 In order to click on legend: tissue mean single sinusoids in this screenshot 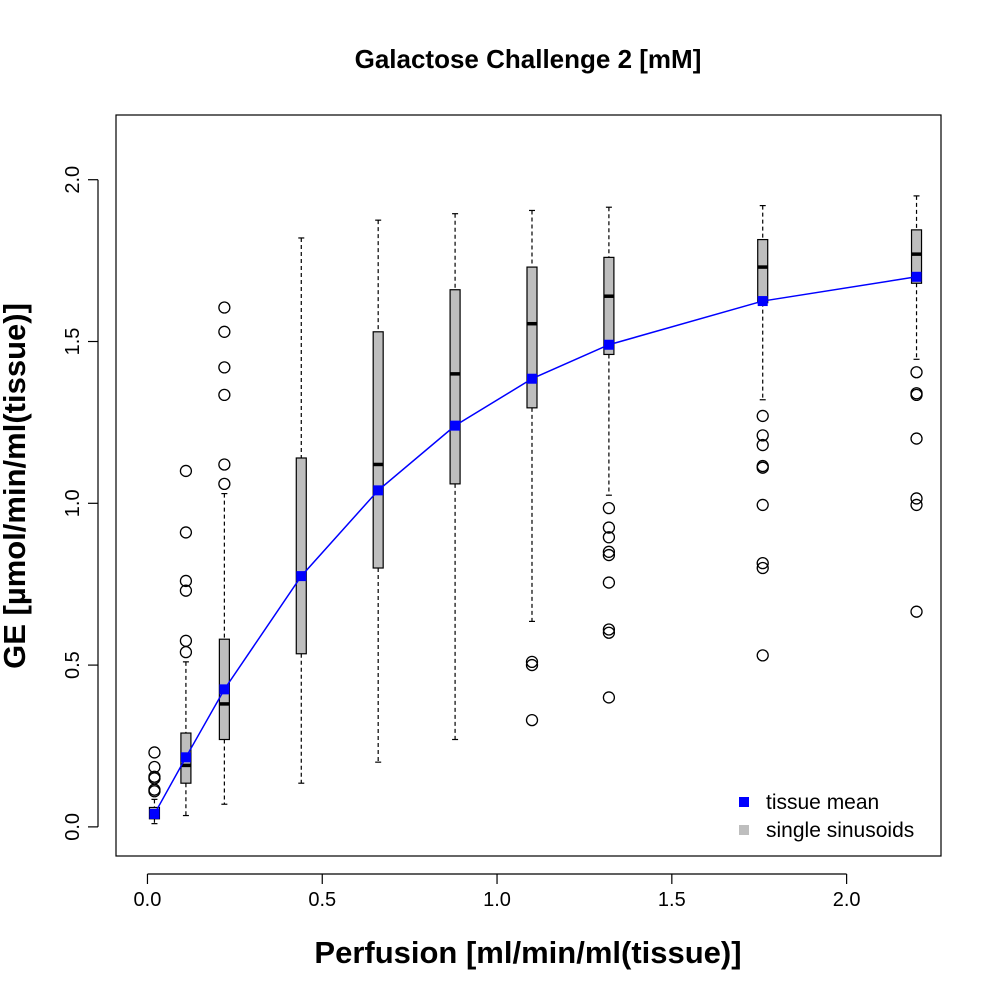, I will do `click(826, 816)`.